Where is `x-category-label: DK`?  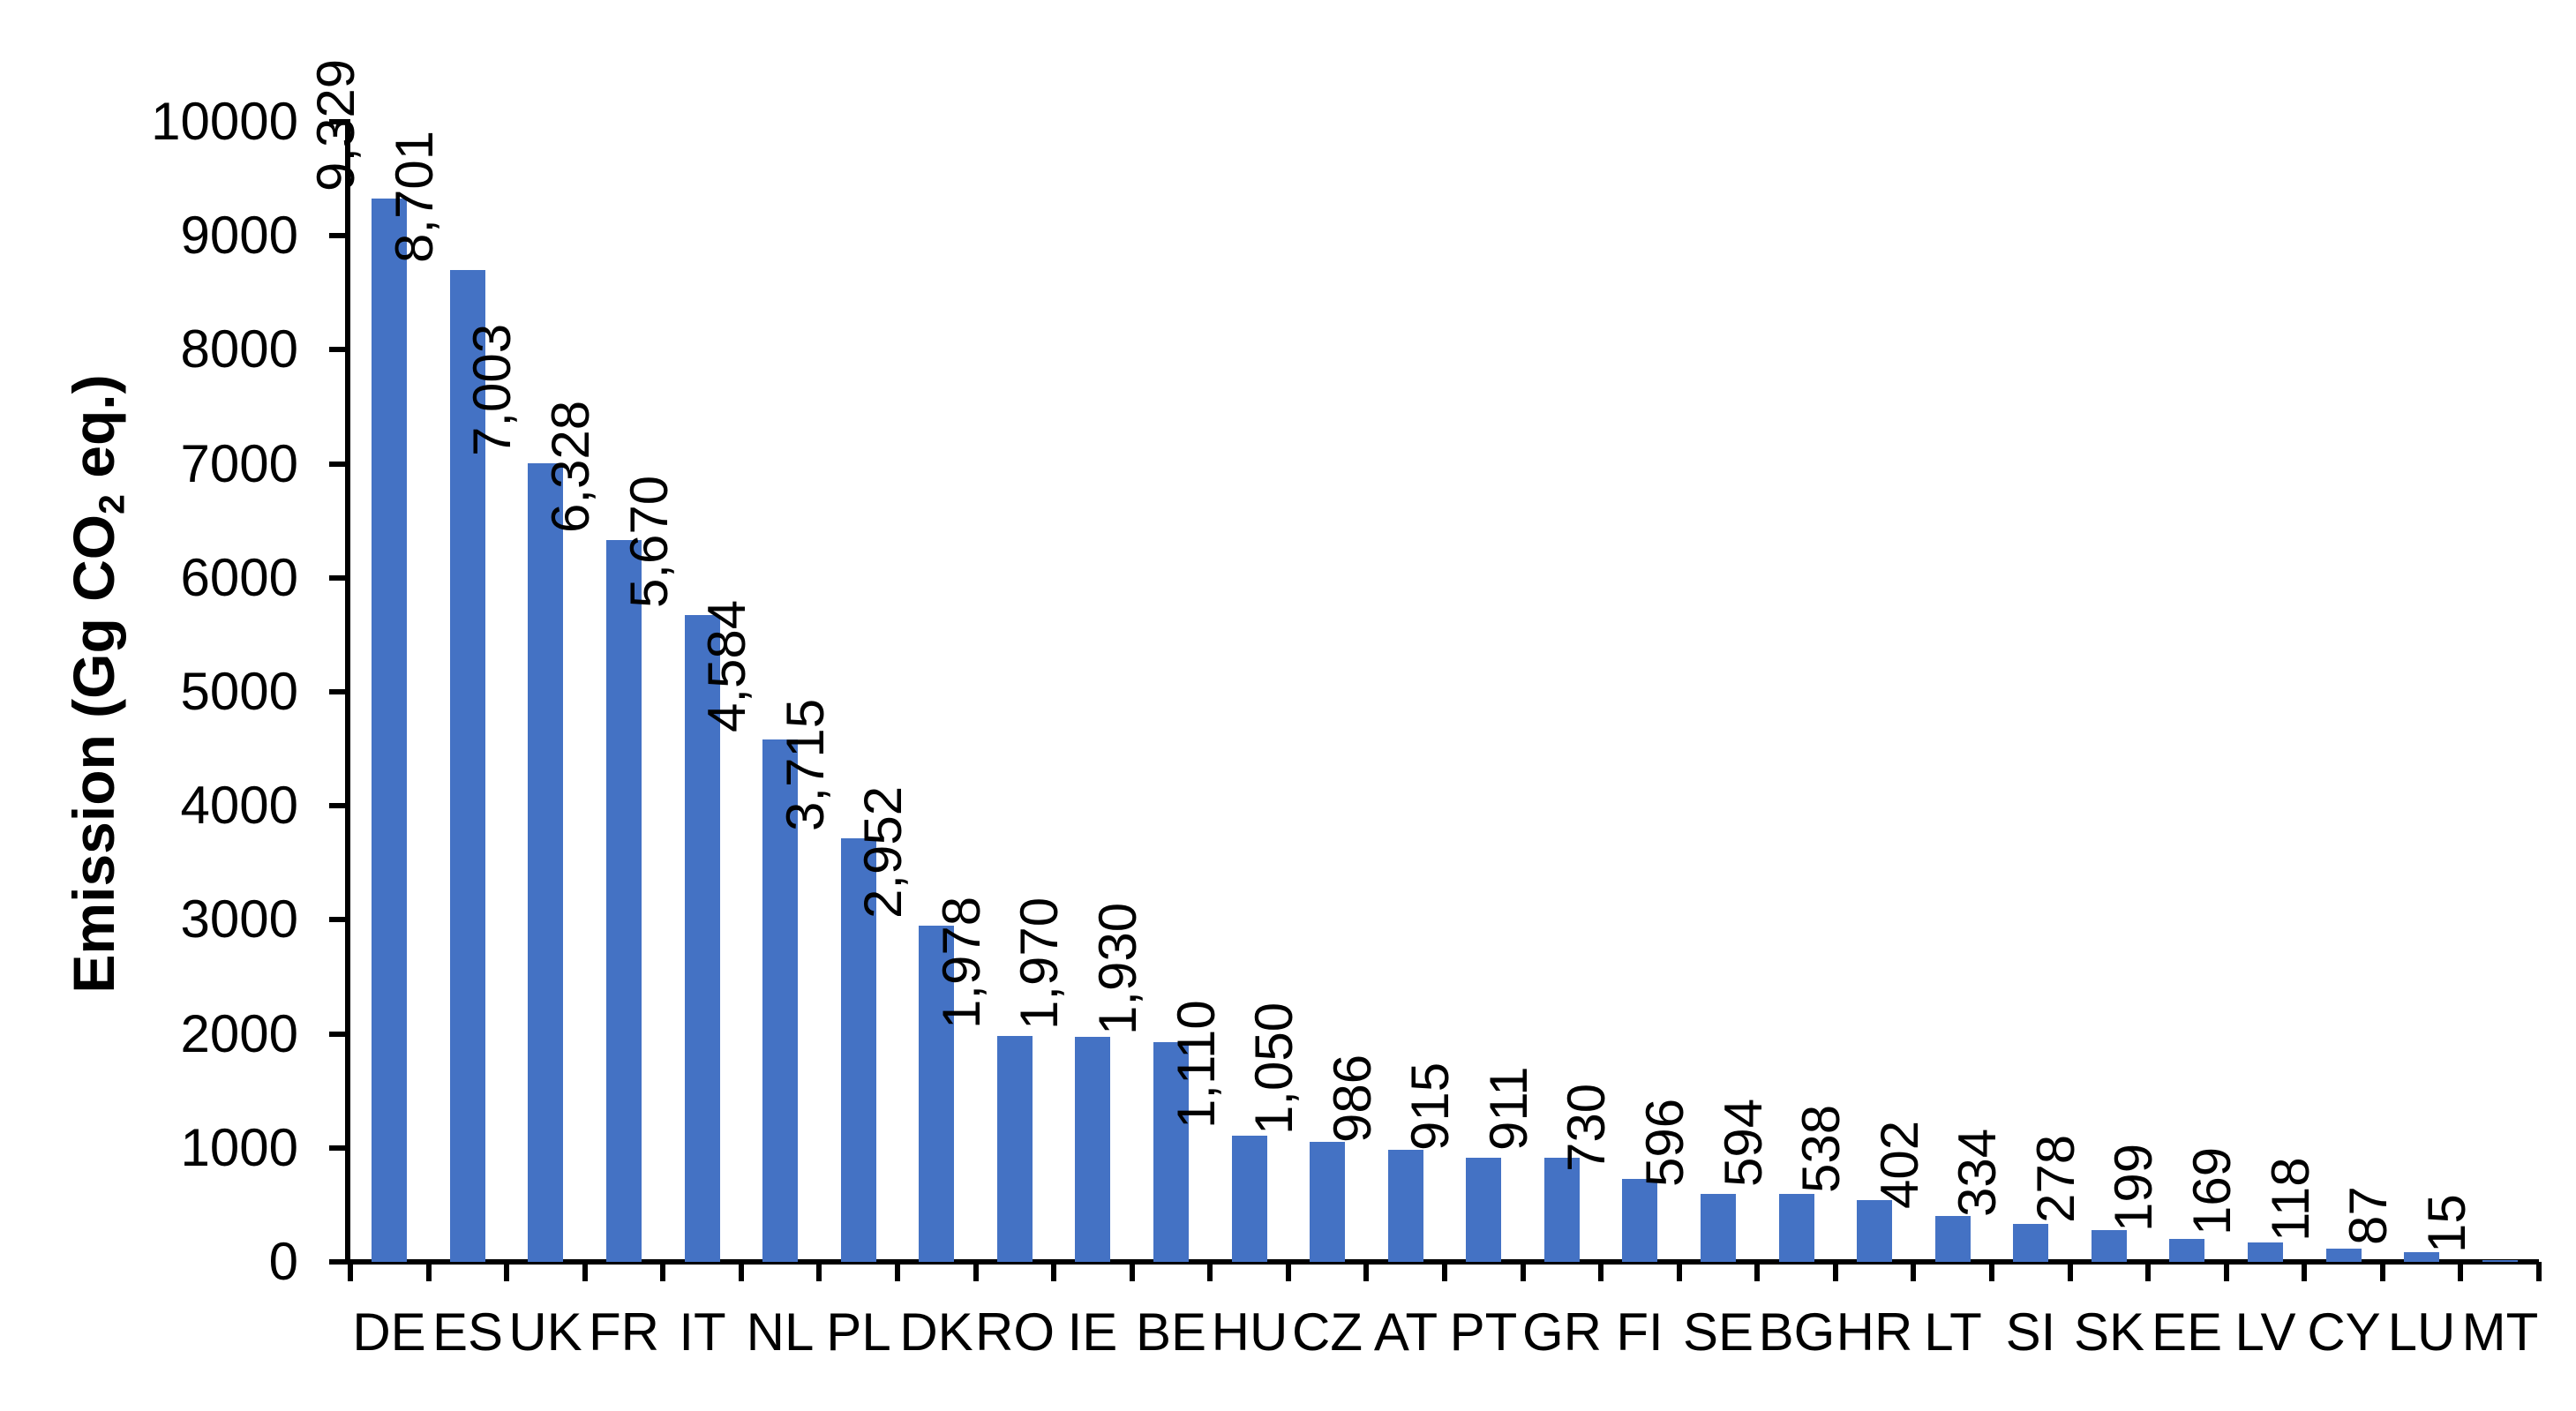 x-category-label: DK is located at coordinates (936, 1332).